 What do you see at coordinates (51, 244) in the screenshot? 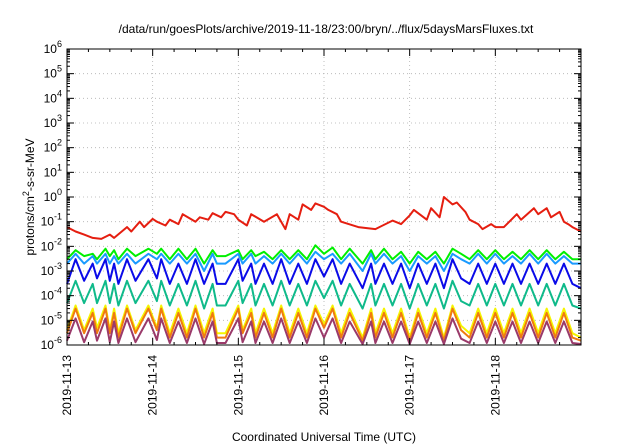
I see `y-tick-label: 10⁻²` at bounding box center [51, 244].